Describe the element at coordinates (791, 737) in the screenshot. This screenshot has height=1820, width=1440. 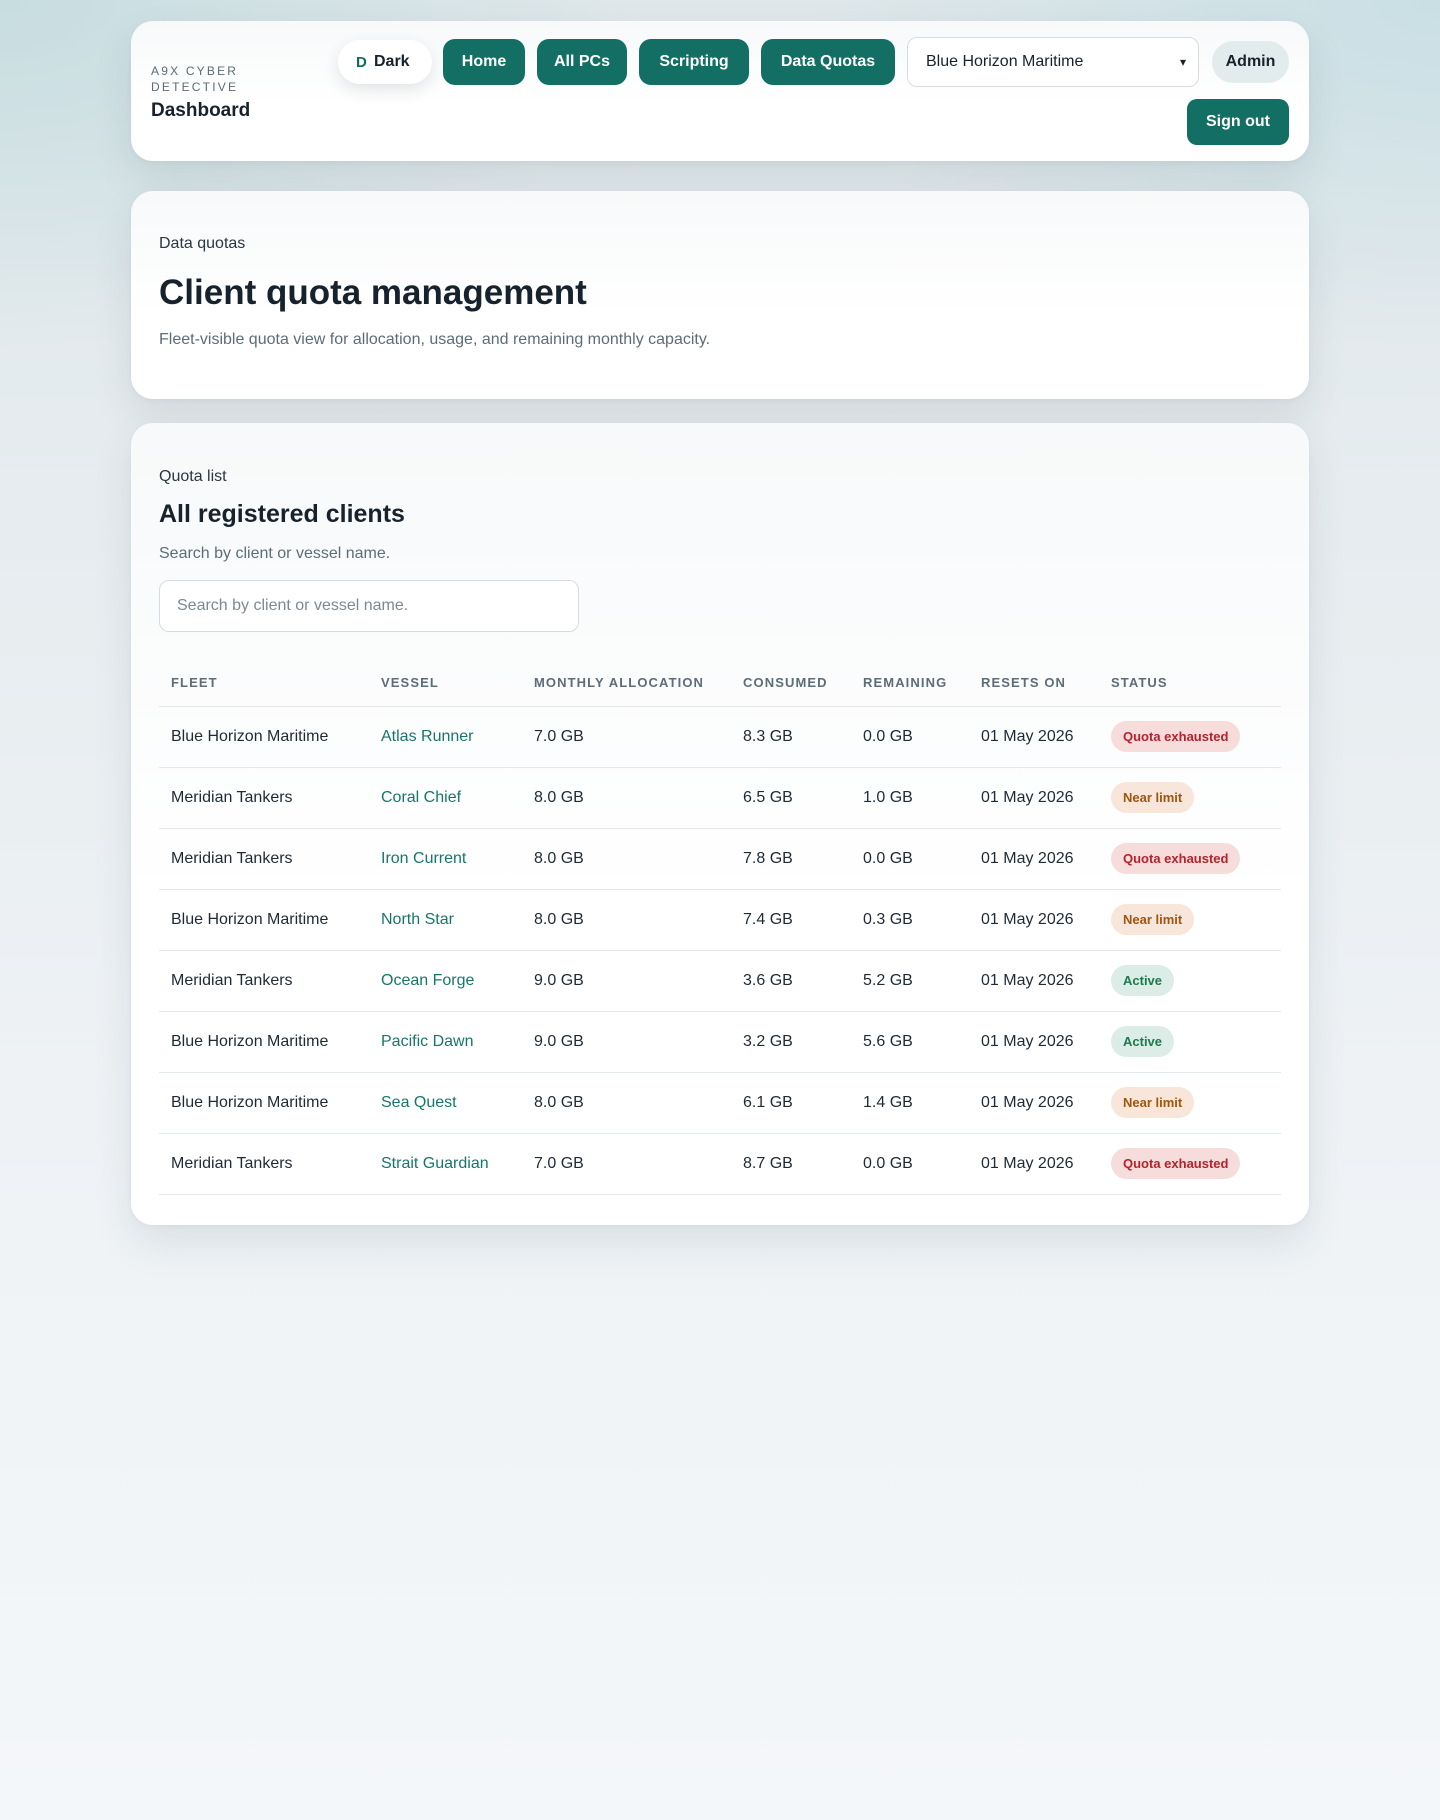
I see `consumed-cell: 8.3 GB` at that location.